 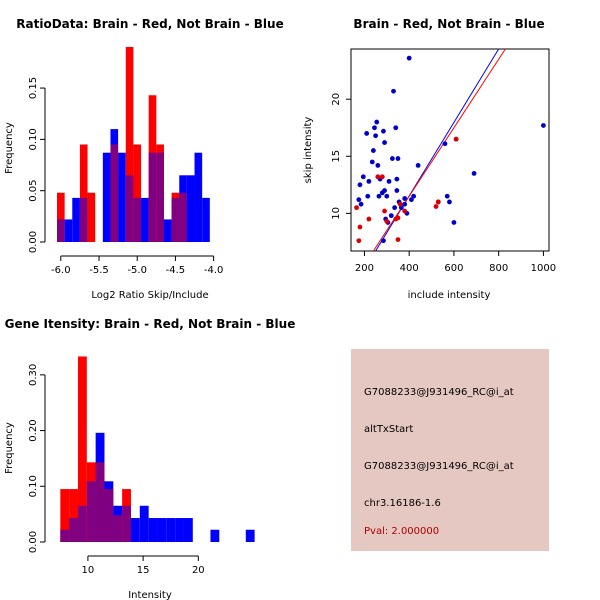 I want to click on x-tick-label: -4.0, so click(x=214, y=270).